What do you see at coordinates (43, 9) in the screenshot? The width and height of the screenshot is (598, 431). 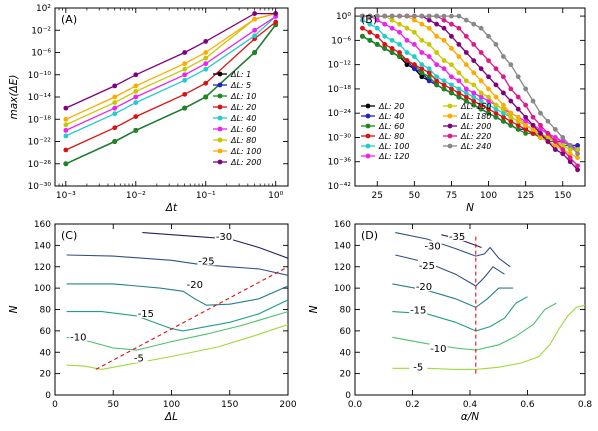 I see `y-tick-label: 10²` at bounding box center [43, 9].